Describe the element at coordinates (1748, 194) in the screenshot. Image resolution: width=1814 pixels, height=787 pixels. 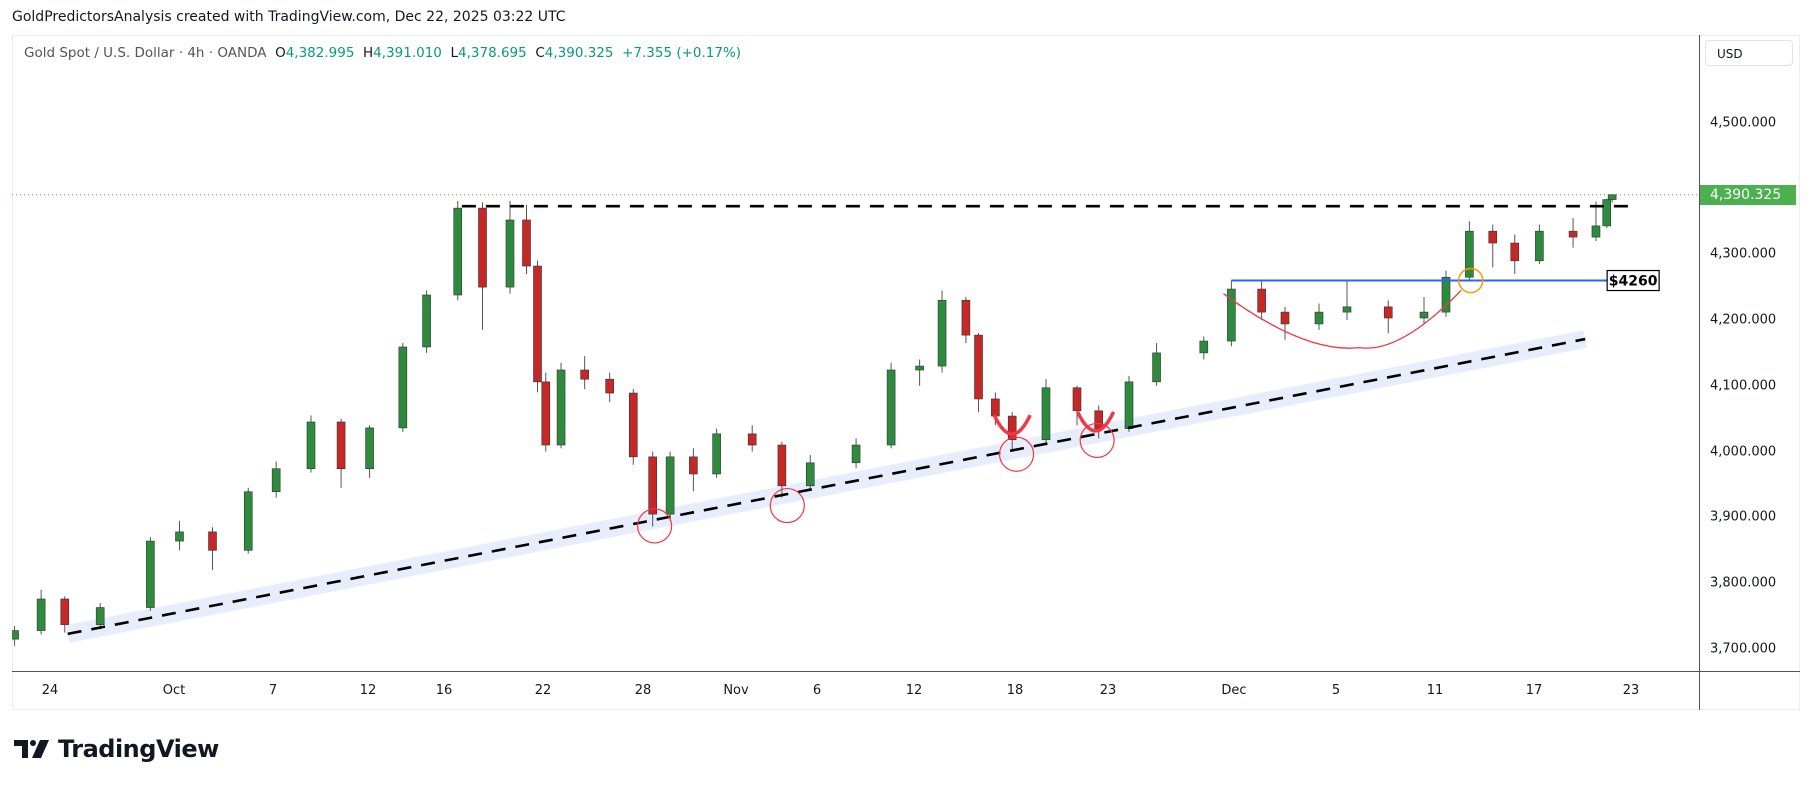
I see `last-price-label: 4,390.325` at that location.